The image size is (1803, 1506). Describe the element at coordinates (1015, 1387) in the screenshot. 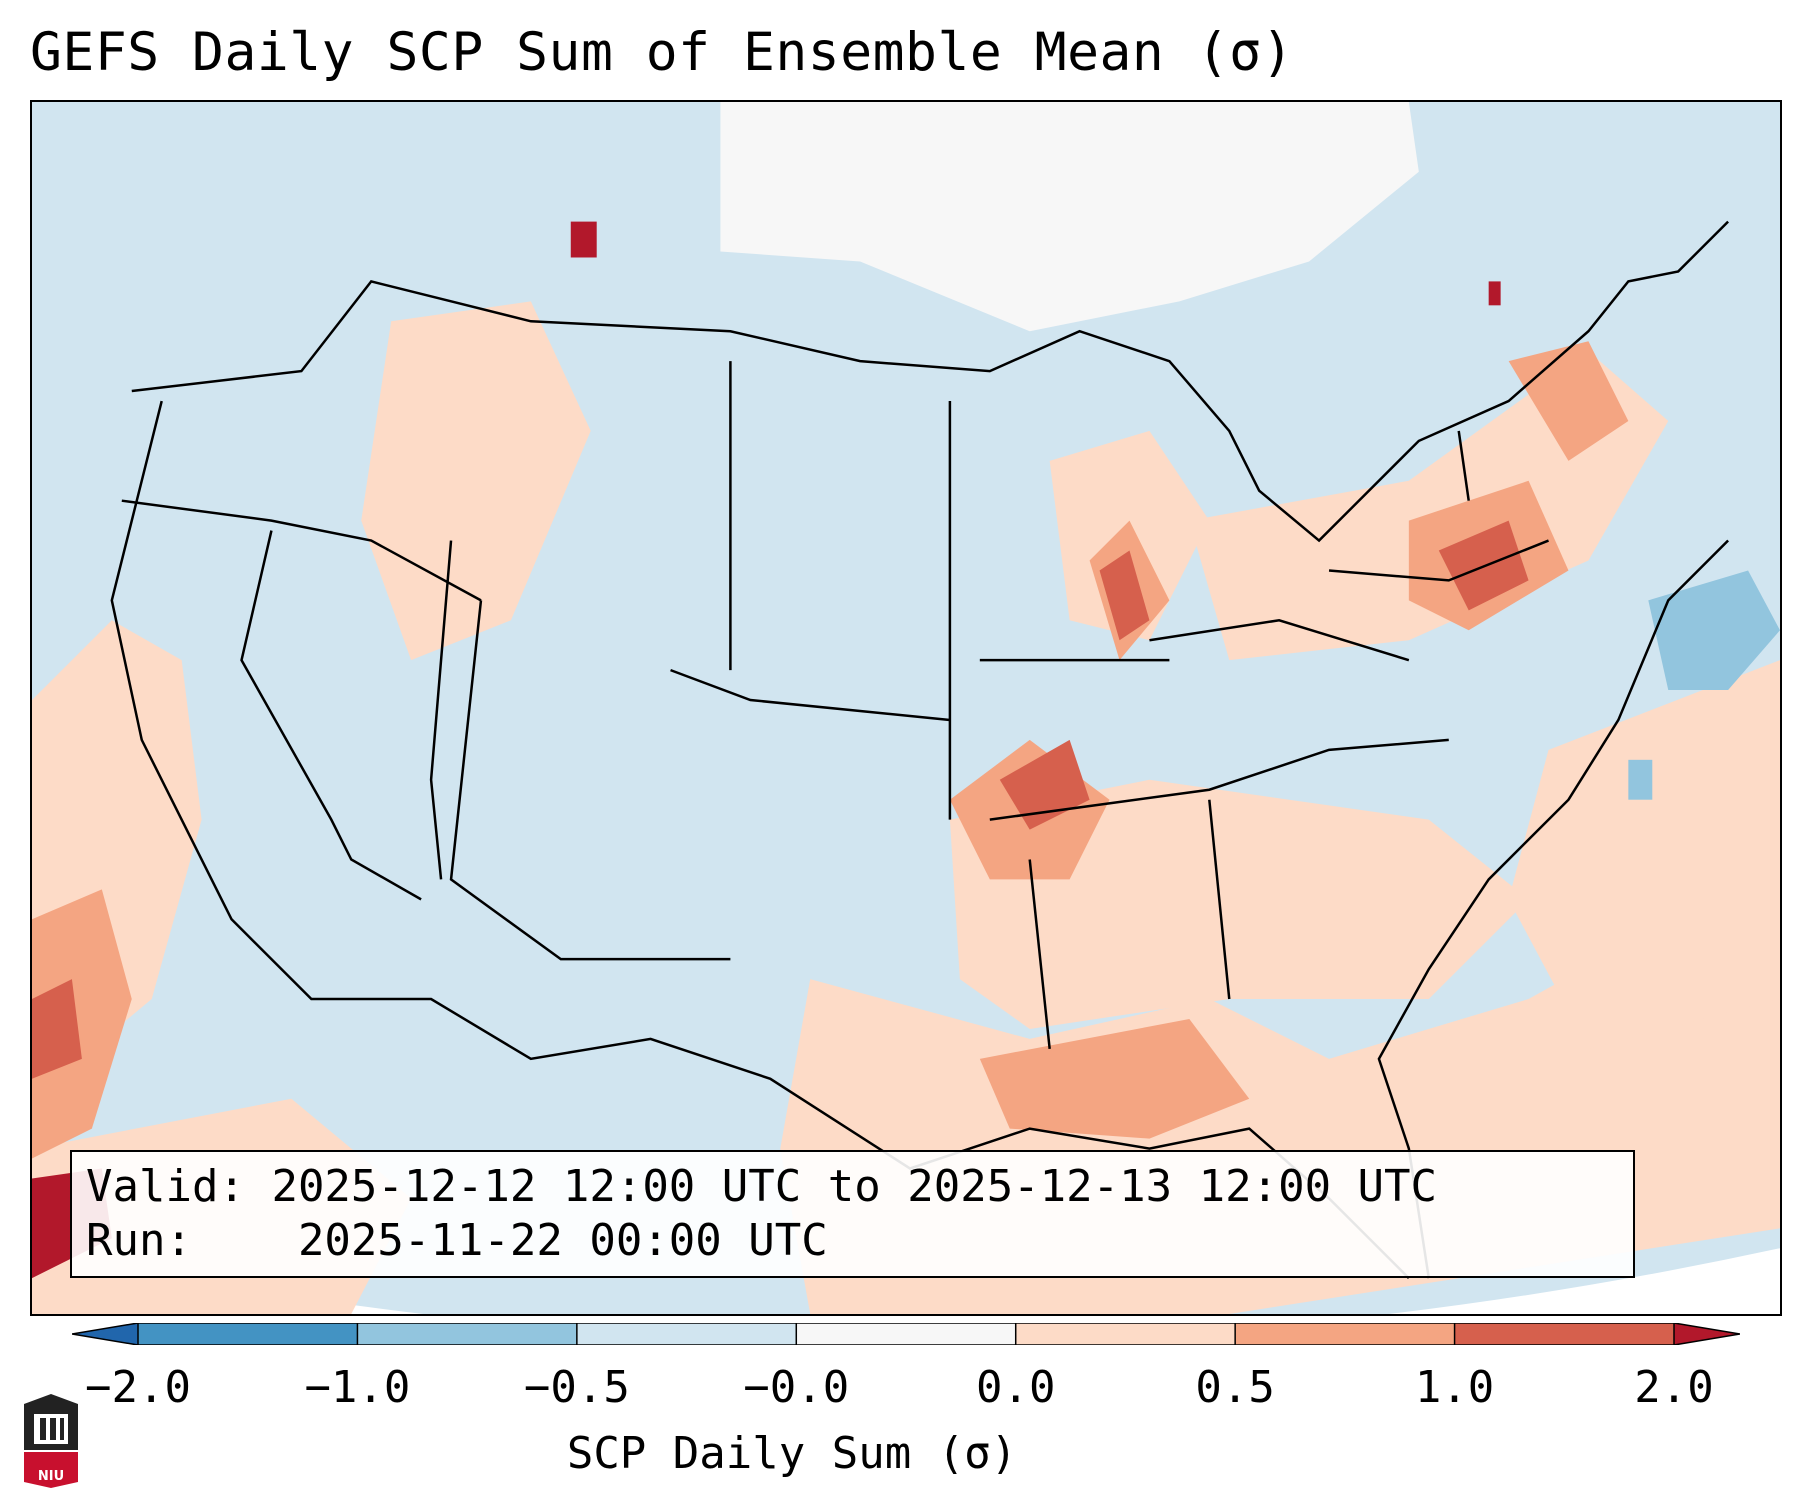

I see `colorbar-tick-label: 0.0` at that location.